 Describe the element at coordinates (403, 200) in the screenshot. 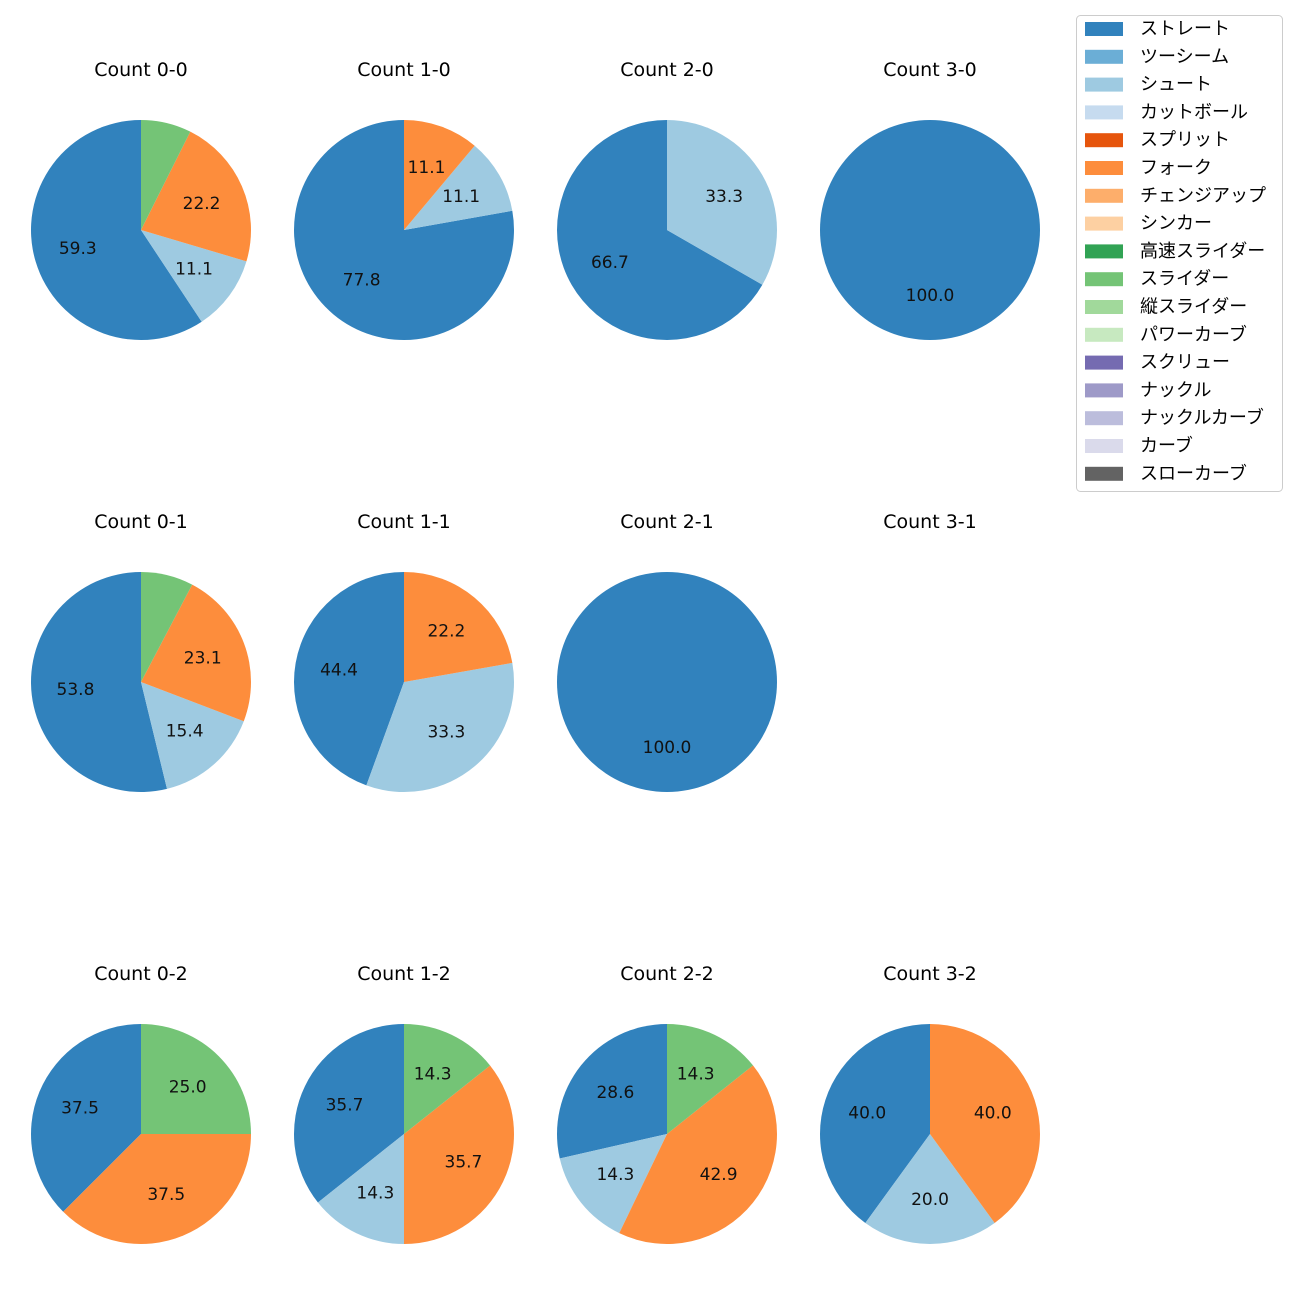

I see `pie-chart-count-1-0: Count 1-0 77.8 11.1 11.1` at that location.